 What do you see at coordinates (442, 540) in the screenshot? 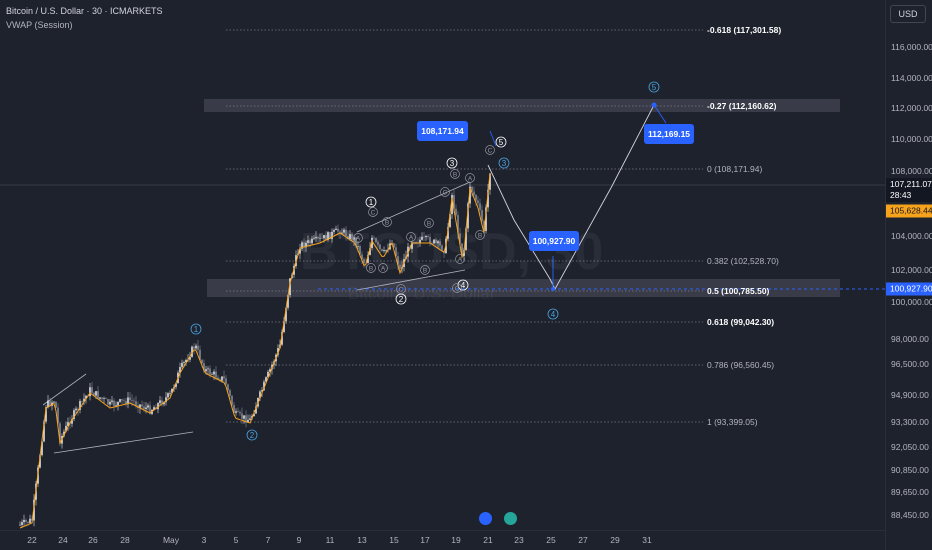
I see `time-axis: 22 24 26 28 May 3 5 7 9 11 13 15 17 19 21 23 25 27 29 31` at bounding box center [442, 540].